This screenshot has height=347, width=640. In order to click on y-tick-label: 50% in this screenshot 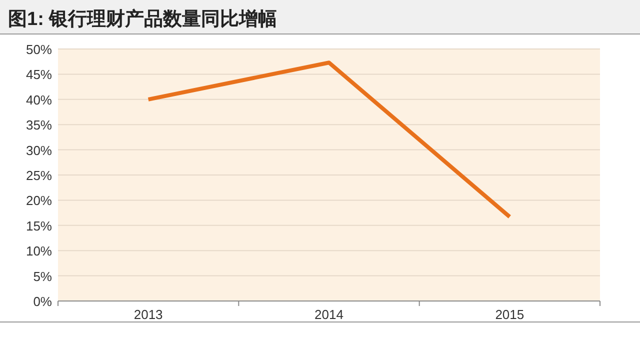, I will do `click(39, 49)`.